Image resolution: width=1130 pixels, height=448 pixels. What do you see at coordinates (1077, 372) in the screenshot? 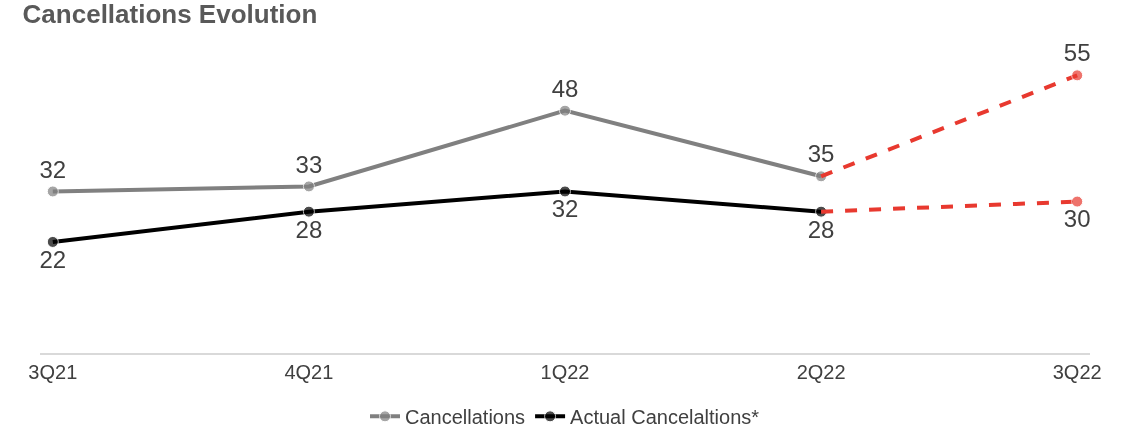
I see `x-tick-label: 3Q22` at bounding box center [1077, 372].